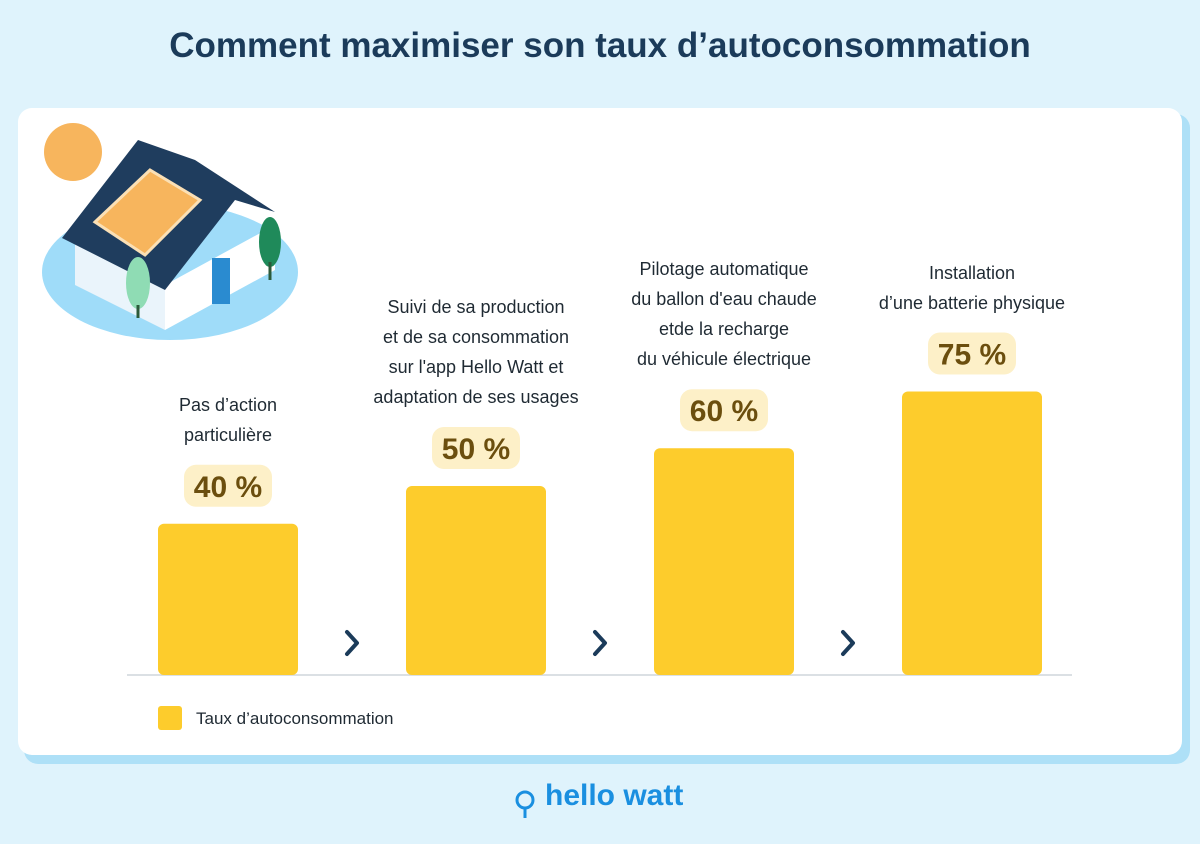  I want to click on value-label: 60 %, so click(724, 411).